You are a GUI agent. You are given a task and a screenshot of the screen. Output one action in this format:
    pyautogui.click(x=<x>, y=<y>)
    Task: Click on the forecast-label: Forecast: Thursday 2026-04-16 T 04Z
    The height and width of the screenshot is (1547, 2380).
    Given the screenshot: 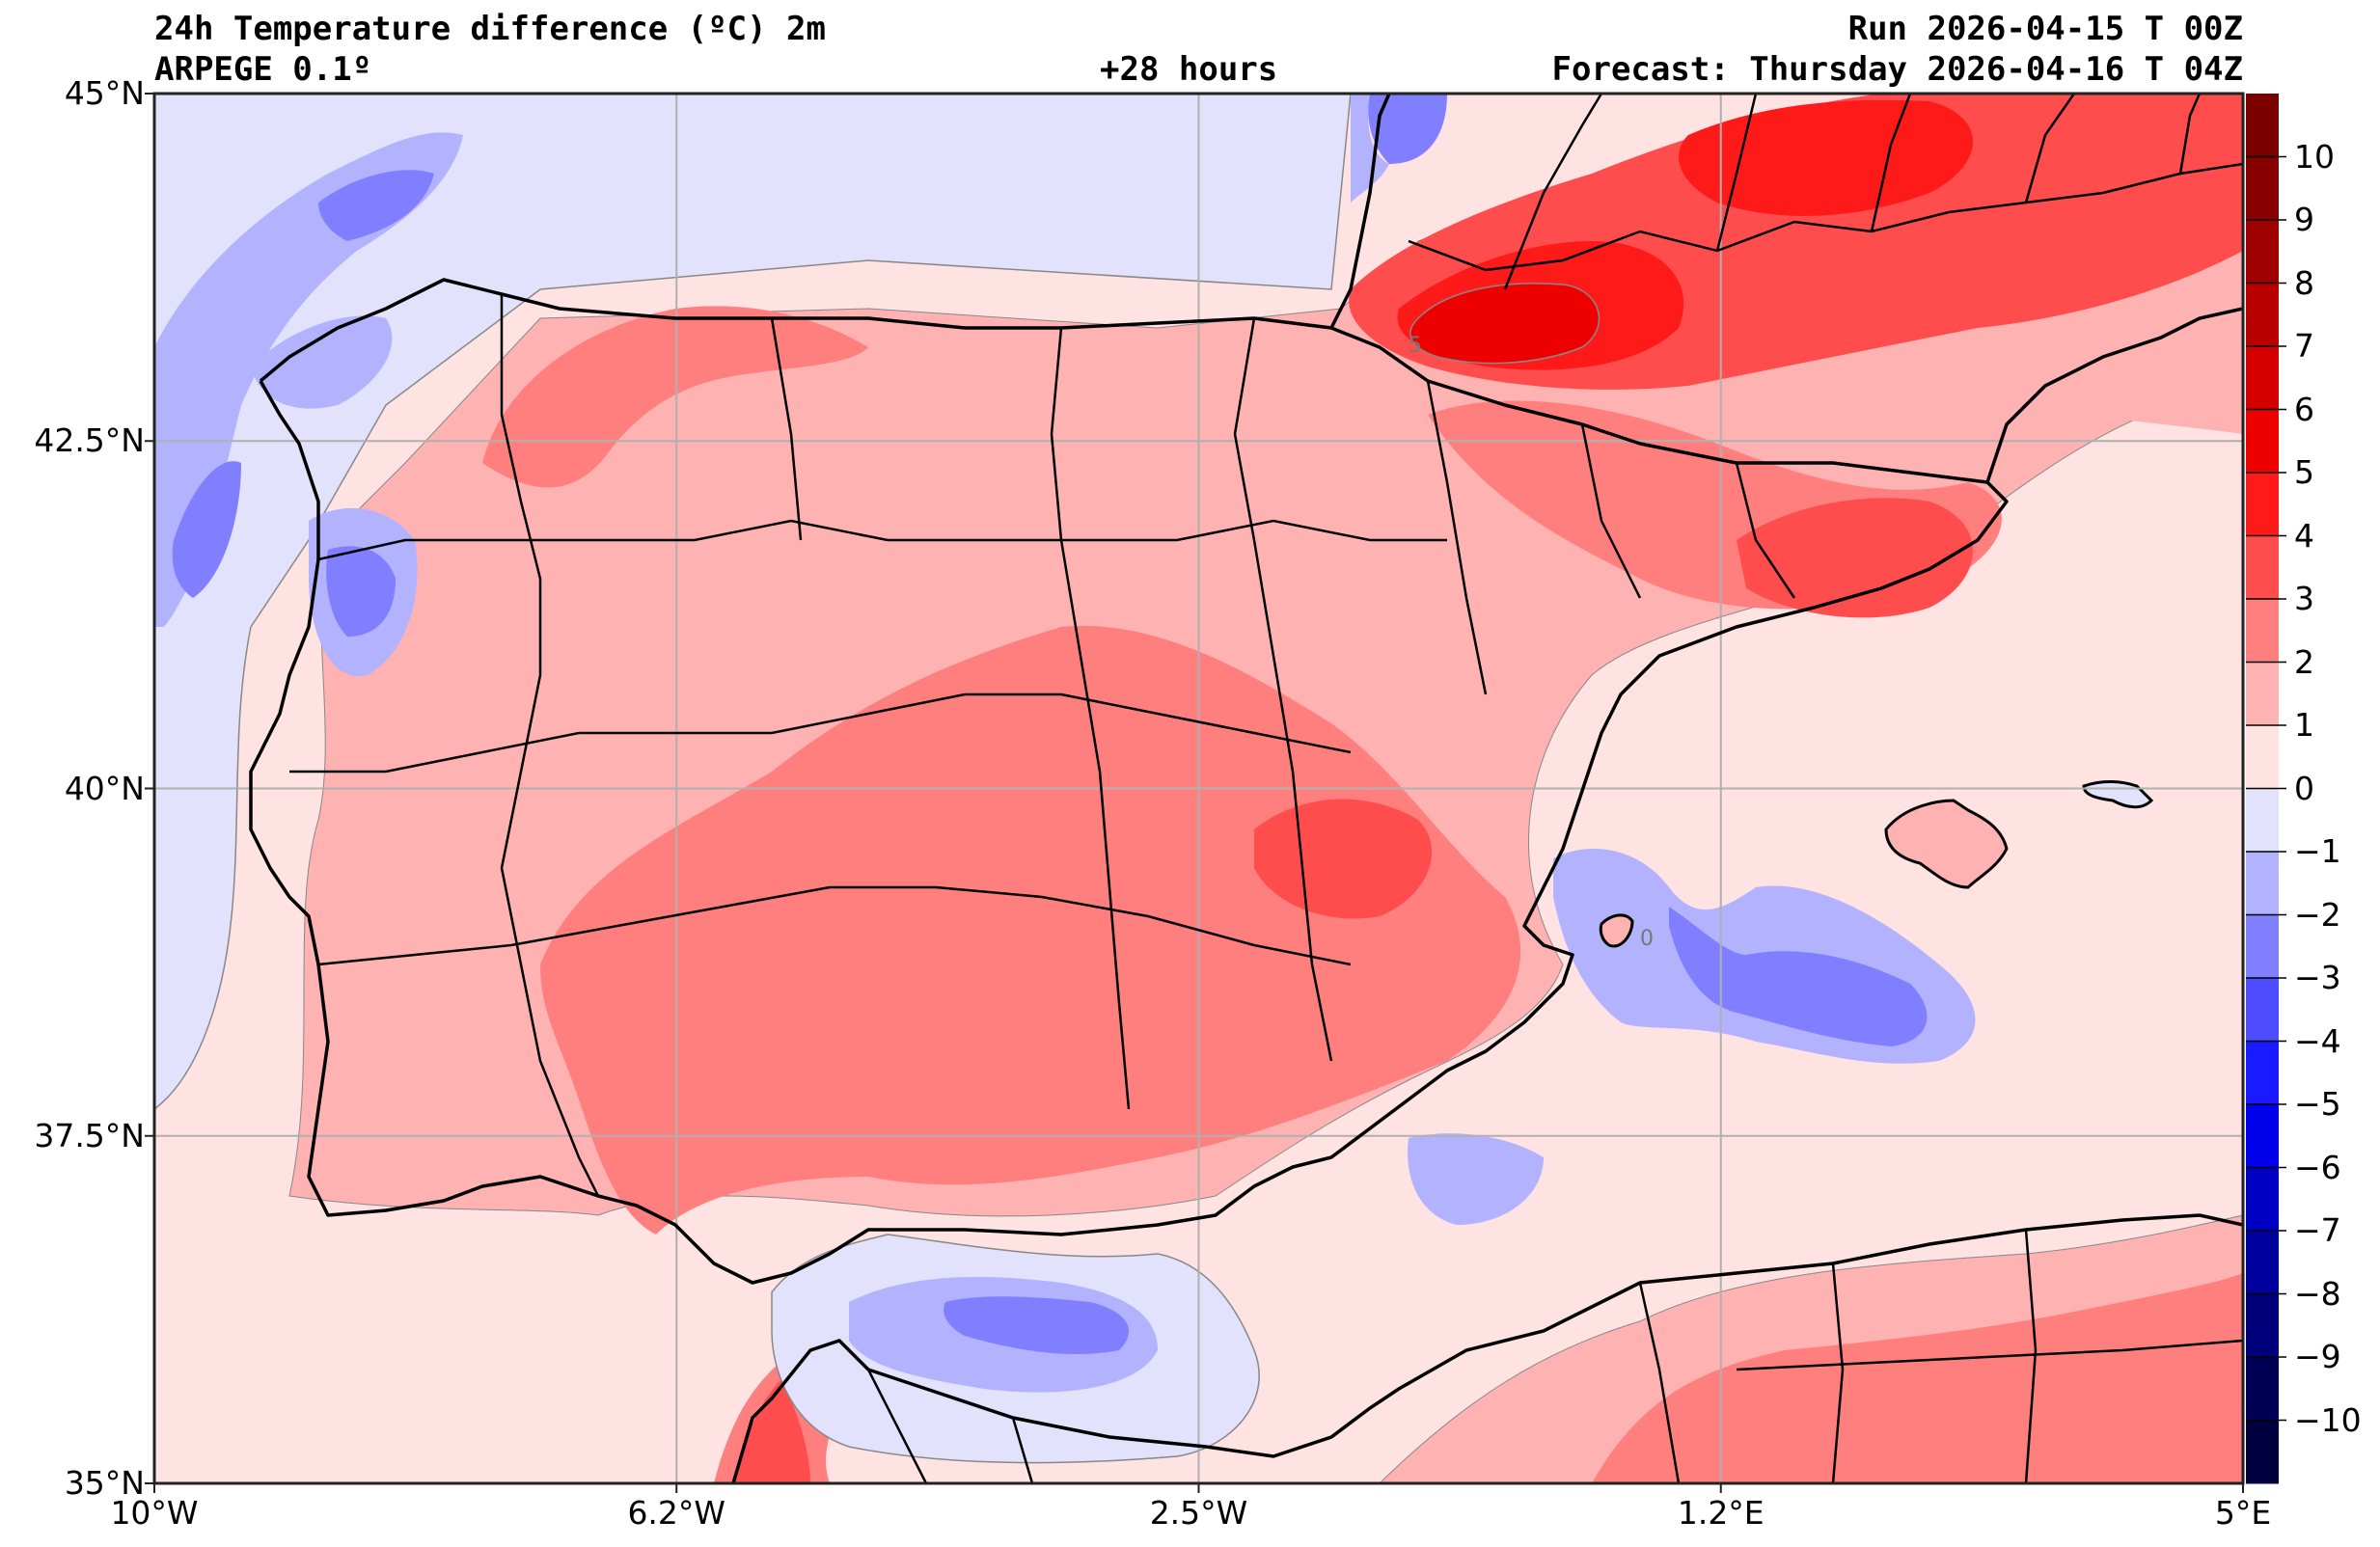 What is the action you would take?
    pyautogui.click(x=1897, y=69)
    